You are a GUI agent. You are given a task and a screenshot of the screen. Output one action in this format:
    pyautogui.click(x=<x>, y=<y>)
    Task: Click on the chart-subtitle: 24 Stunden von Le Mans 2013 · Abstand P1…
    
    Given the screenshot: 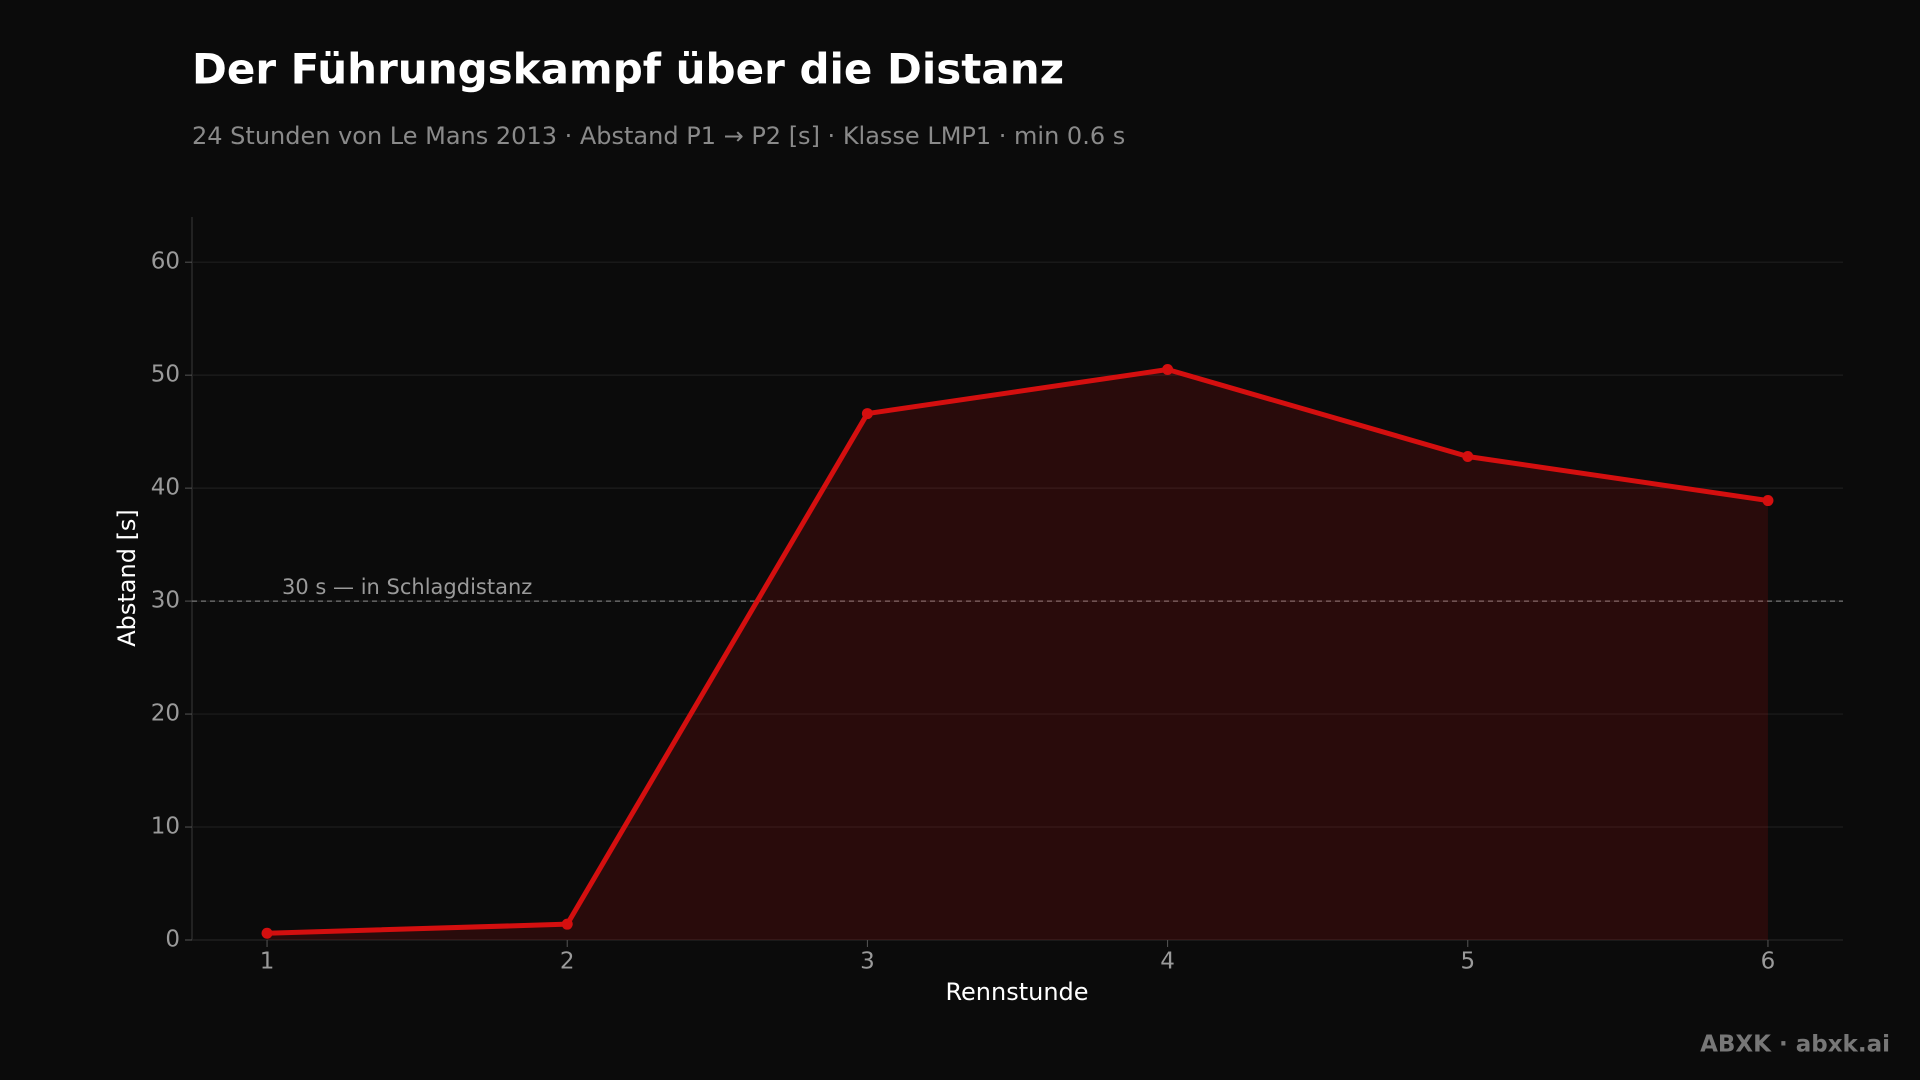 What is the action you would take?
    pyautogui.click(x=658, y=136)
    